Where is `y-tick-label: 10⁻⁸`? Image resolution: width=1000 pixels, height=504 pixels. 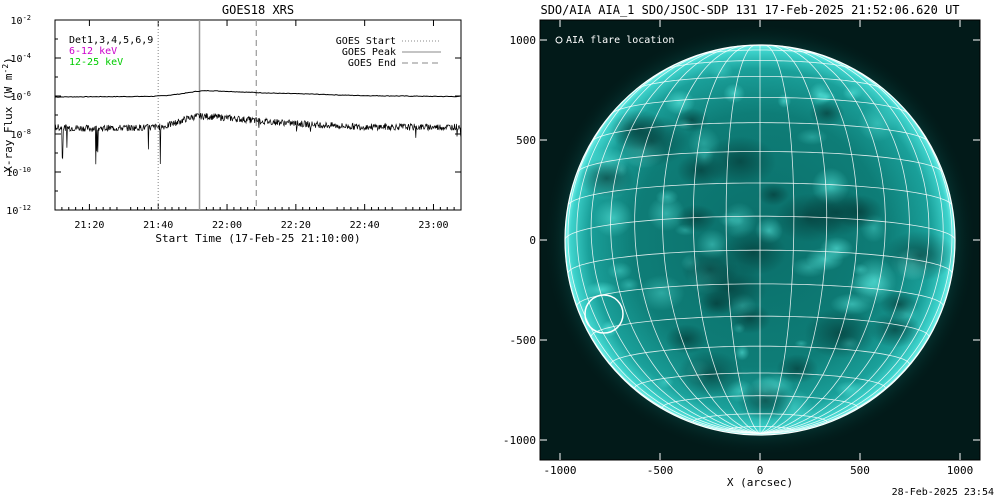 y-tick-label: 10⁻⁸ is located at coordinates (21, 134).